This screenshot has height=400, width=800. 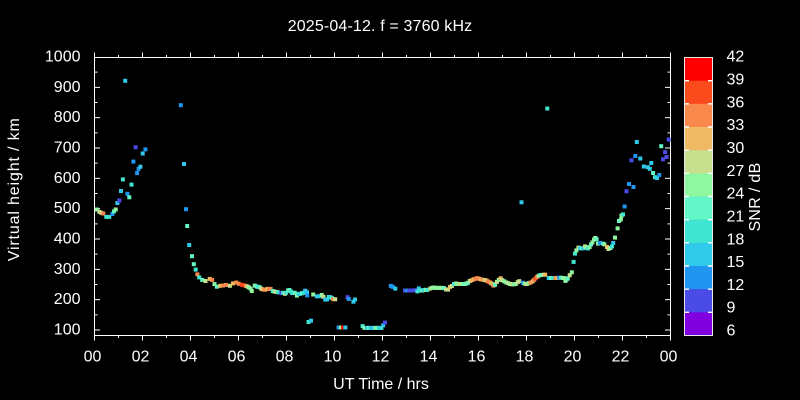 I want to click on svg-text: 30, so click(x=736, y=148).